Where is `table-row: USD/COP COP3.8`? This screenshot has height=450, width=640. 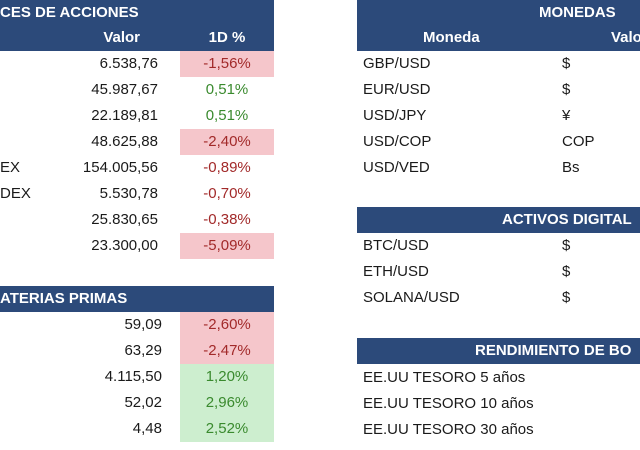 table-row: USD/COP COP3.8 is located at coordinates (320, 142).